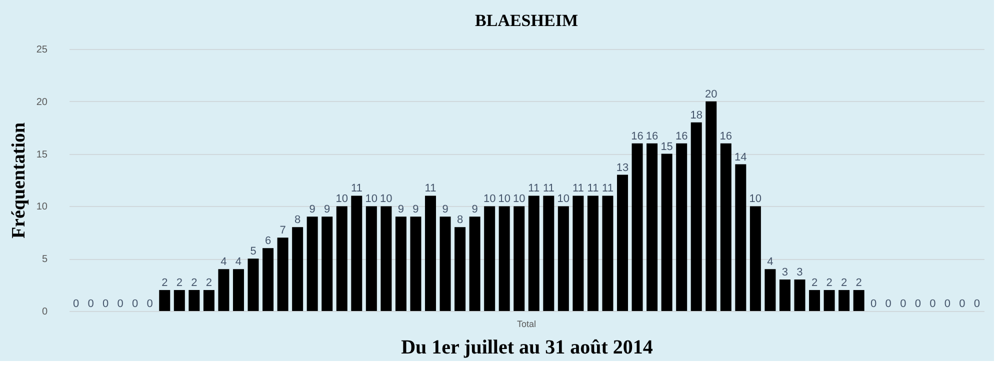  Describe the element at coordinates (42, 50) in the screenshot. I see `y-tick-label: 25` at that location.